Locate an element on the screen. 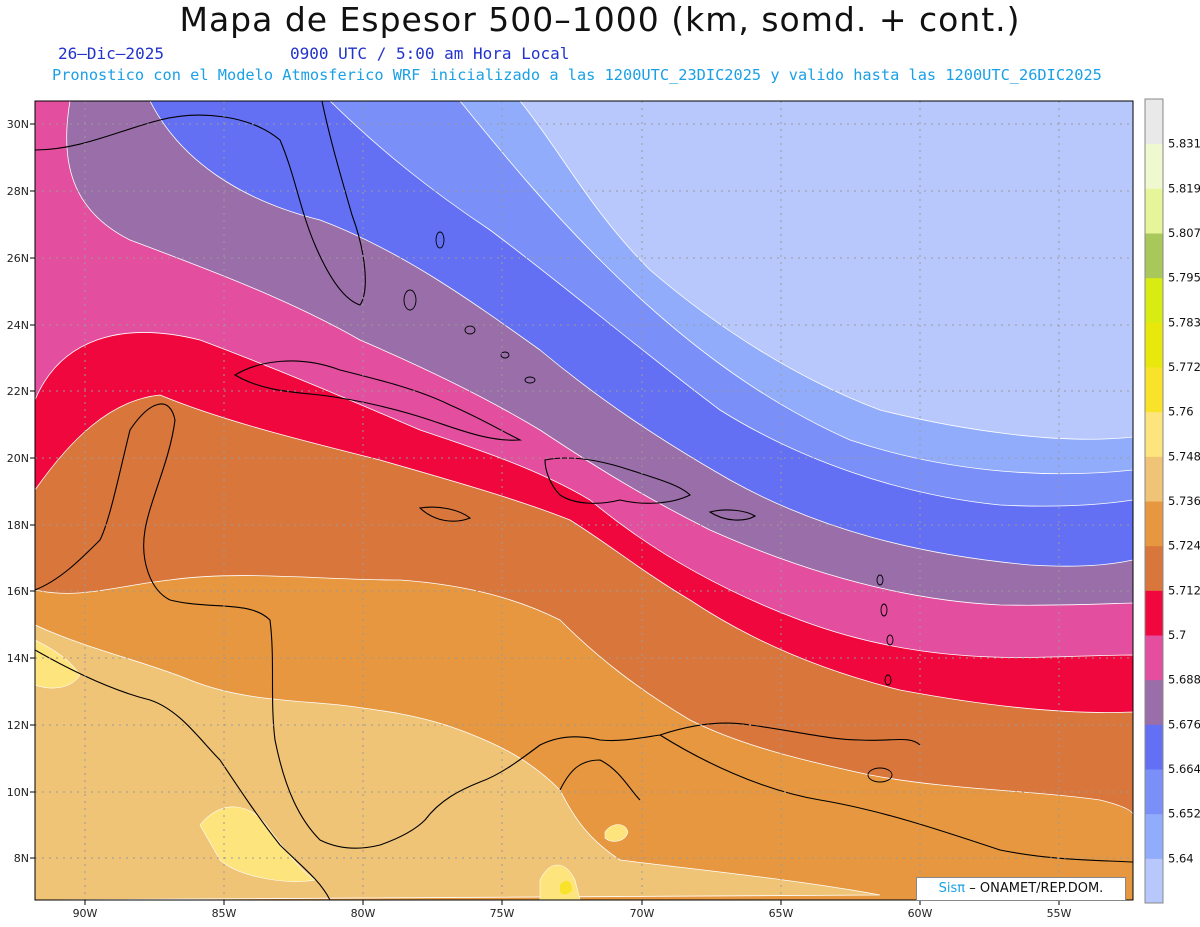 The height and width of the screenshot is (927, 1200). lat-tick-label: 22N is located at coordinates (18, 391).